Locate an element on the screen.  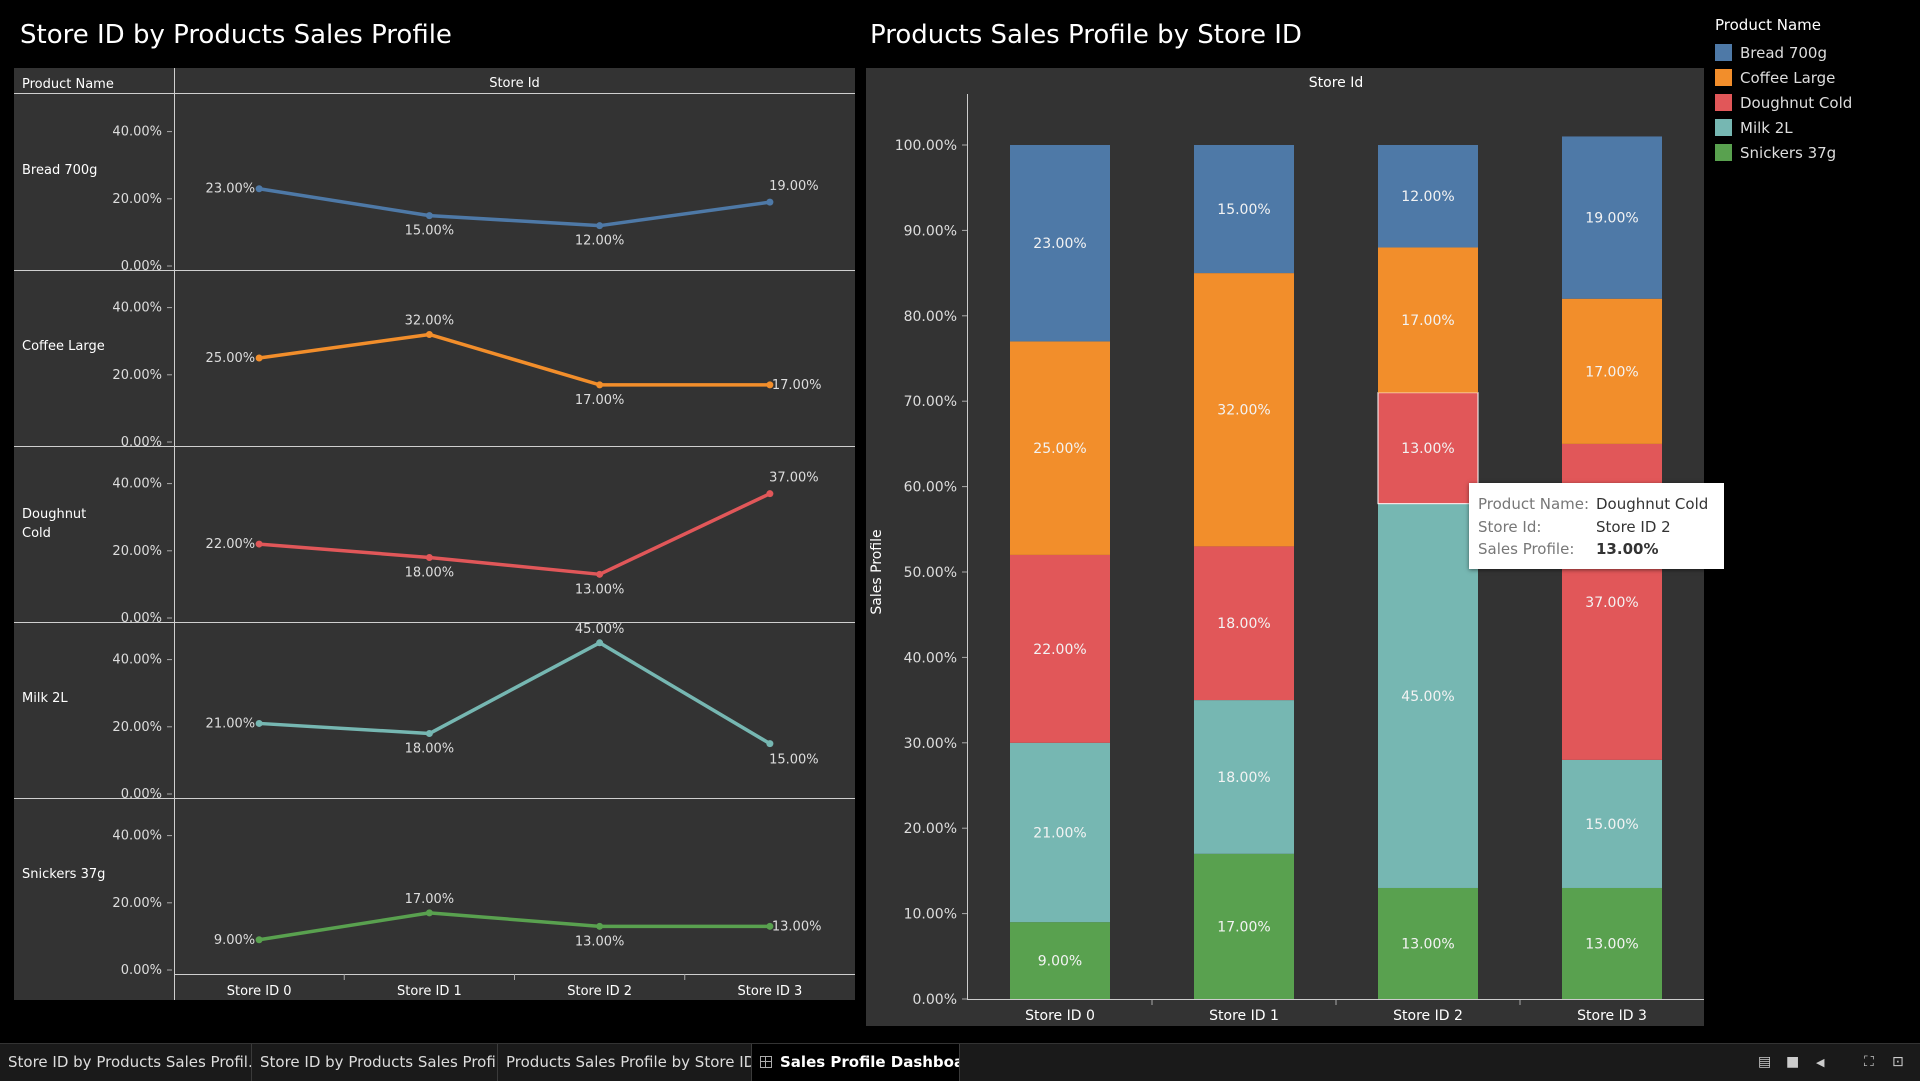
bar-label: 17.00% is located at coordinates (1611, 372).